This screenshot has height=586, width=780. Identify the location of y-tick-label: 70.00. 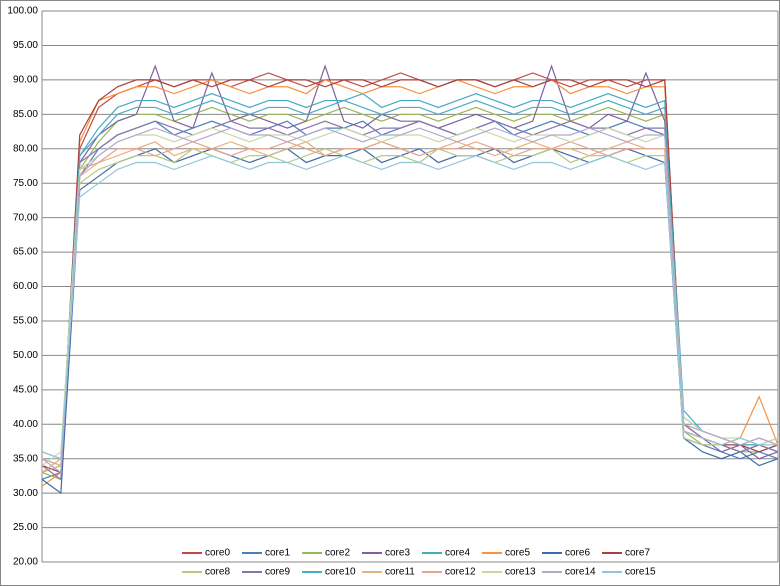
(25, 217).